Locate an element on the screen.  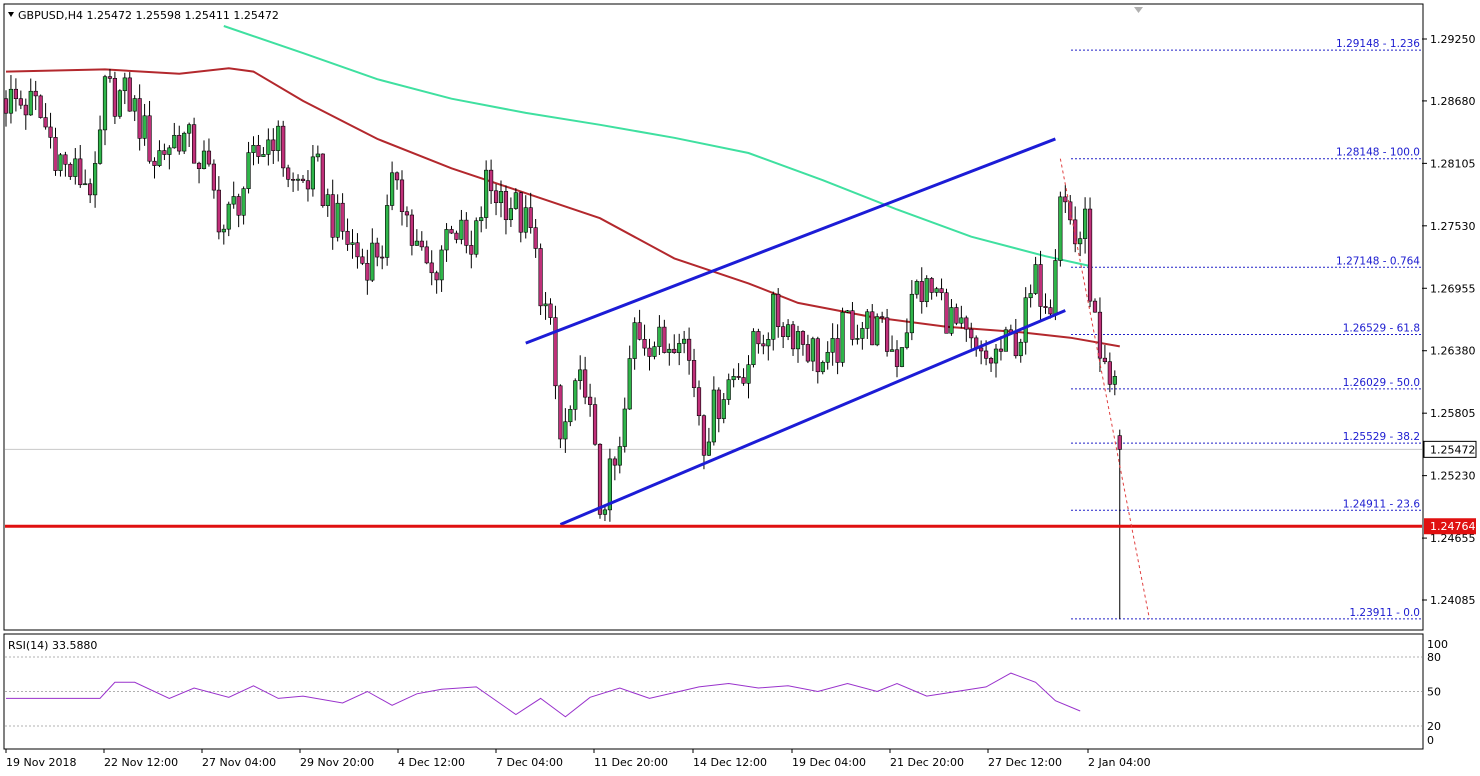
x-tick-label: 21 Dec 20:00 is located at coordinates (927, 762).